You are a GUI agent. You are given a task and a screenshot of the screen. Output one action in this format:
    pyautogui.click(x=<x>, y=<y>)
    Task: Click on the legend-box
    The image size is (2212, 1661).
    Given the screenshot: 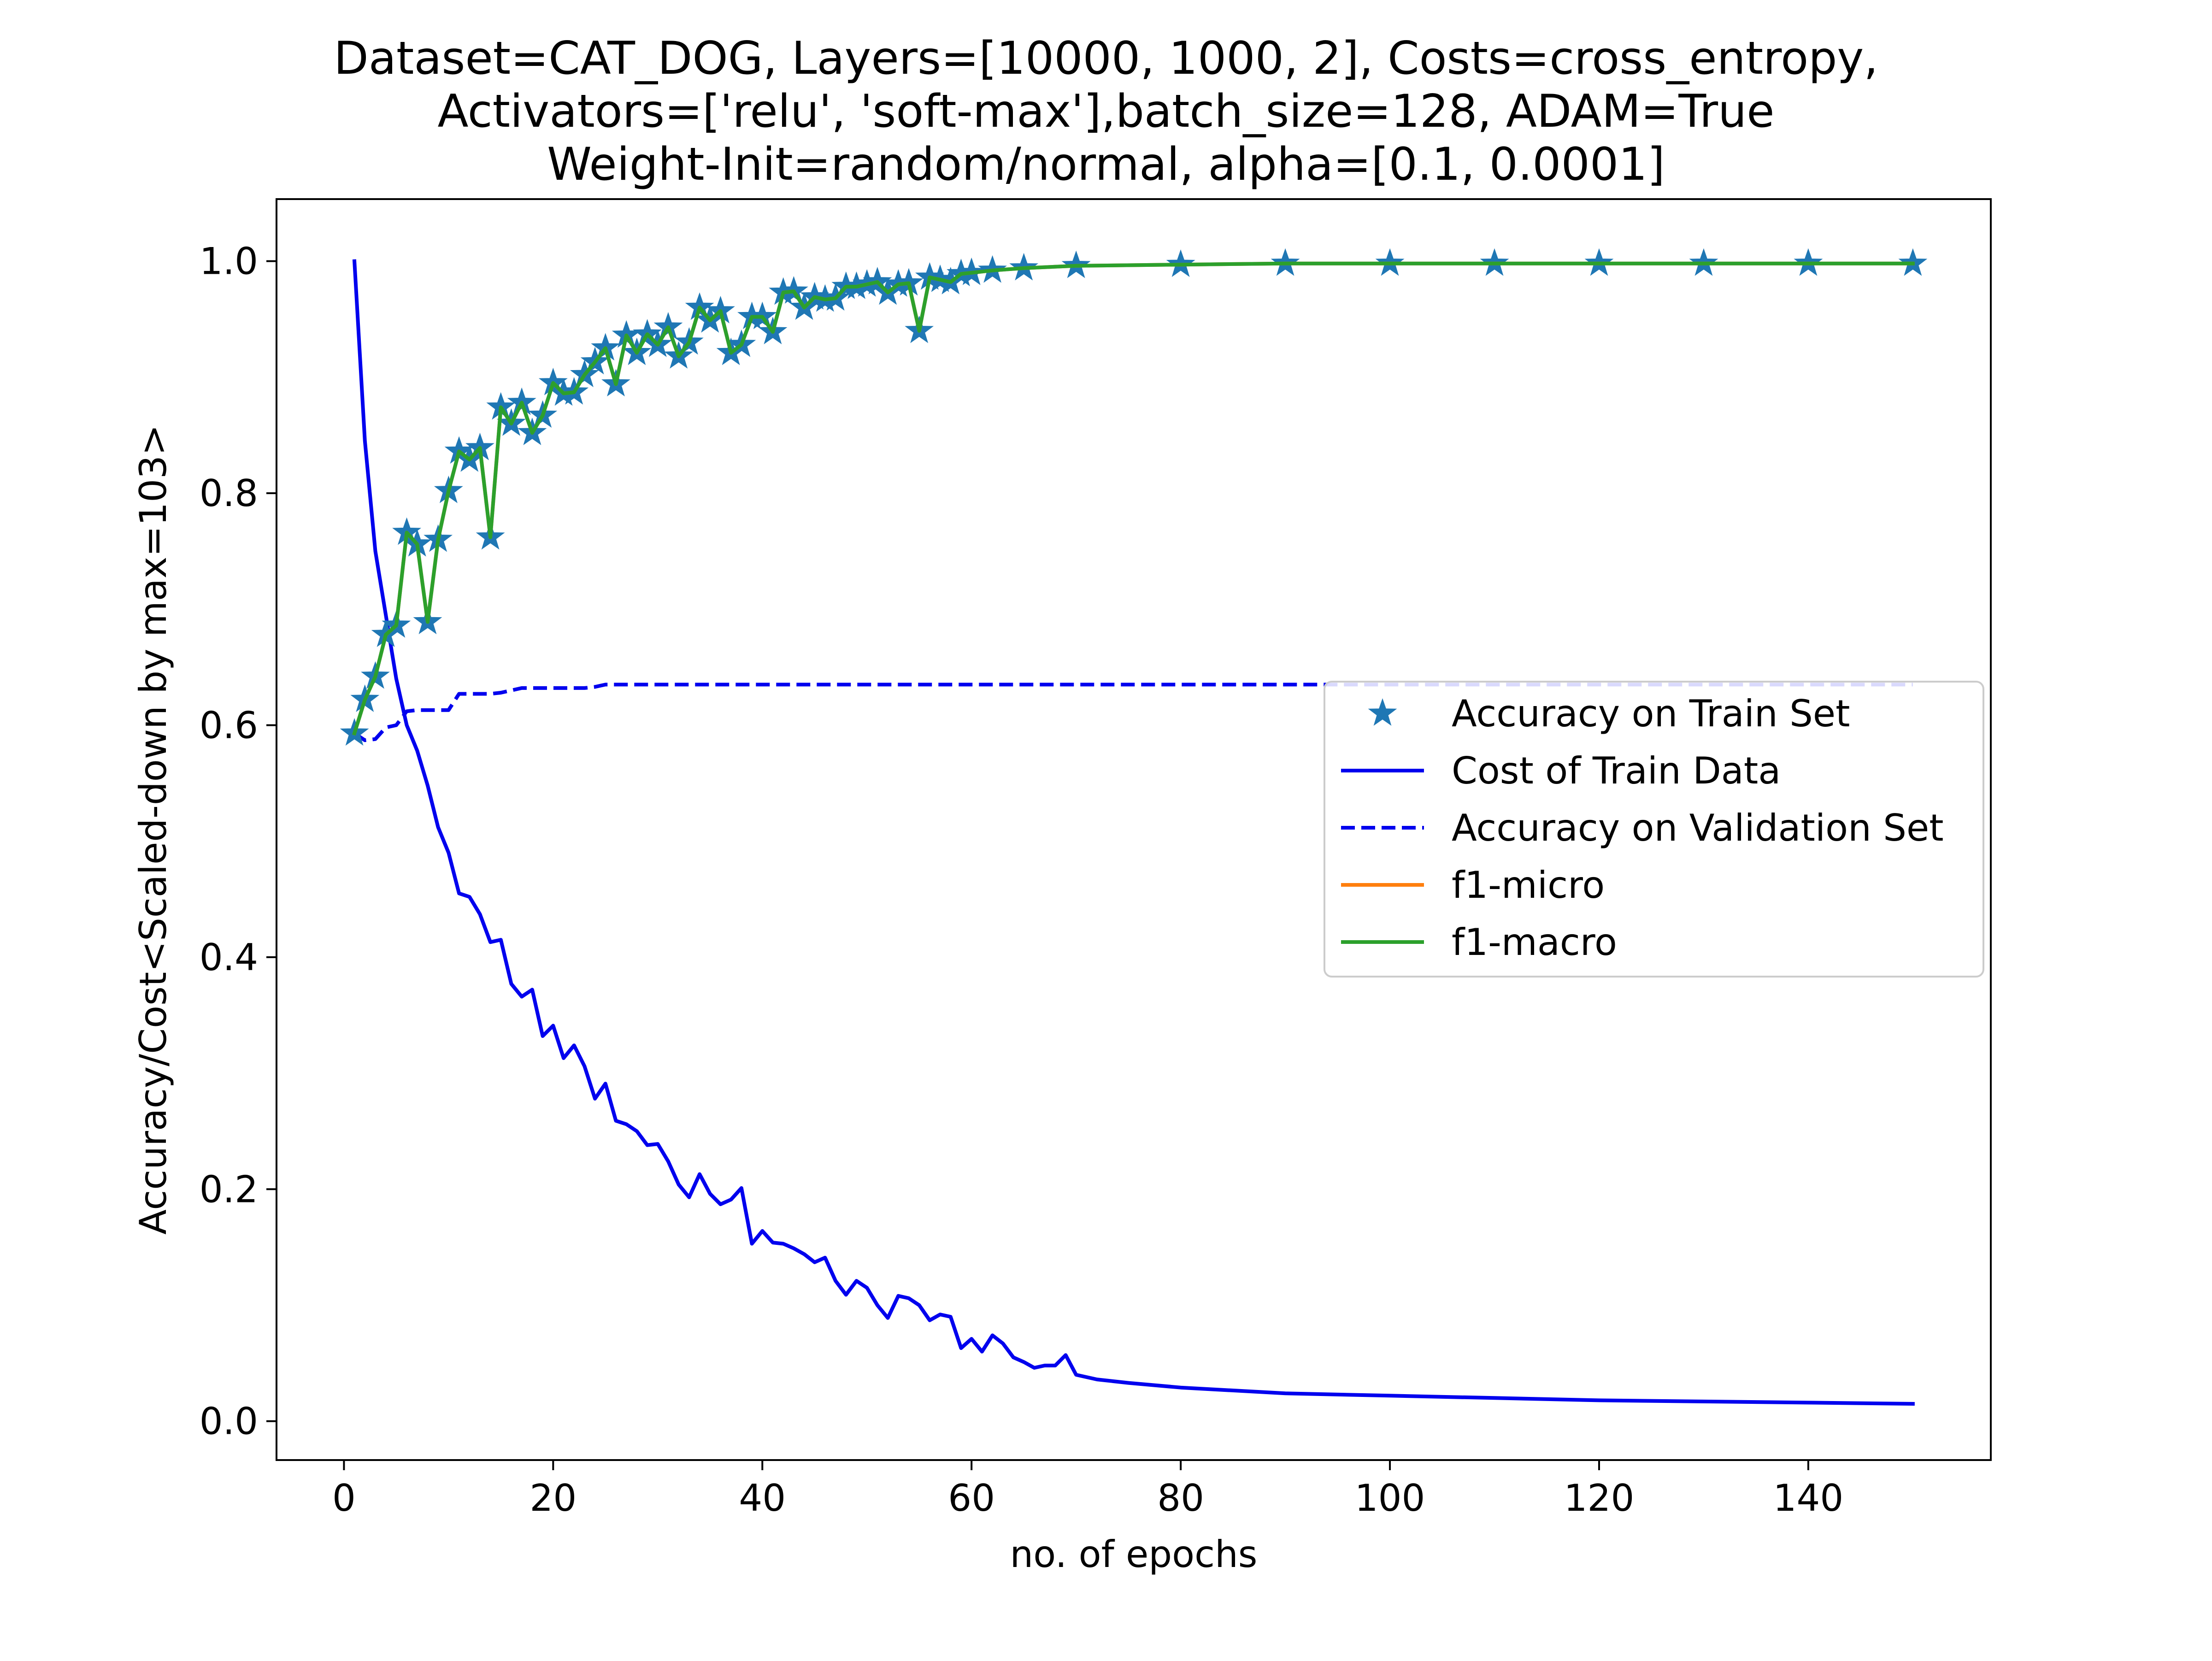 What is the action you would take?
    pyautogui.click(x=1654, y=829)
    